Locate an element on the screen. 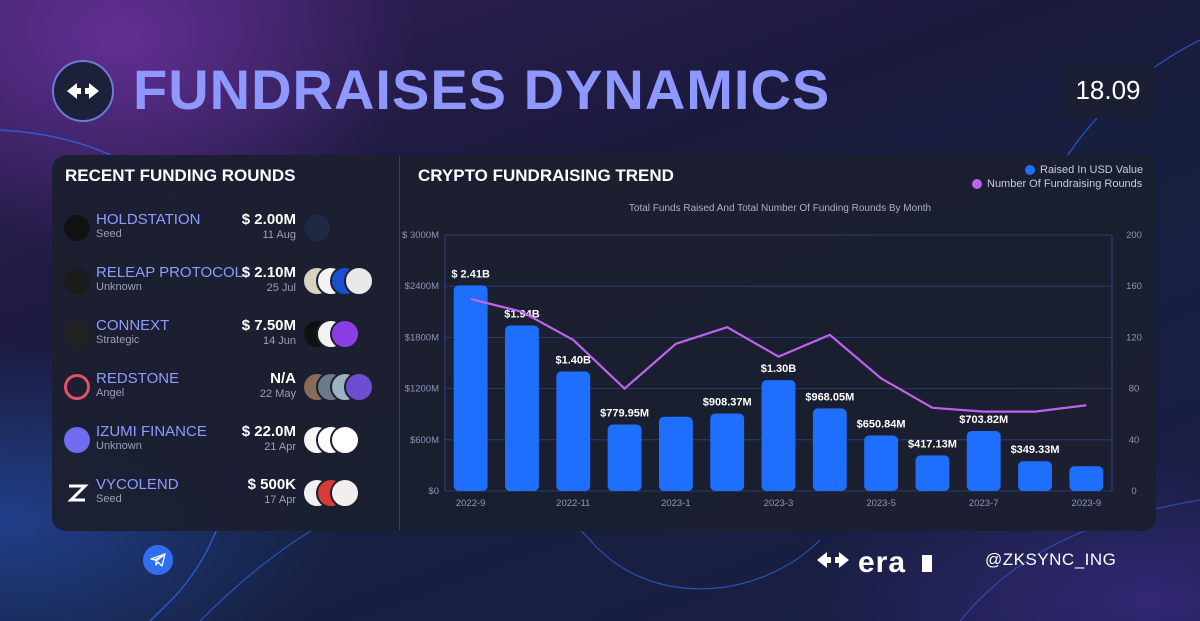  legend-item-rounds: Number Of Fundraising Rounds is located at coordinates (1057, 184).